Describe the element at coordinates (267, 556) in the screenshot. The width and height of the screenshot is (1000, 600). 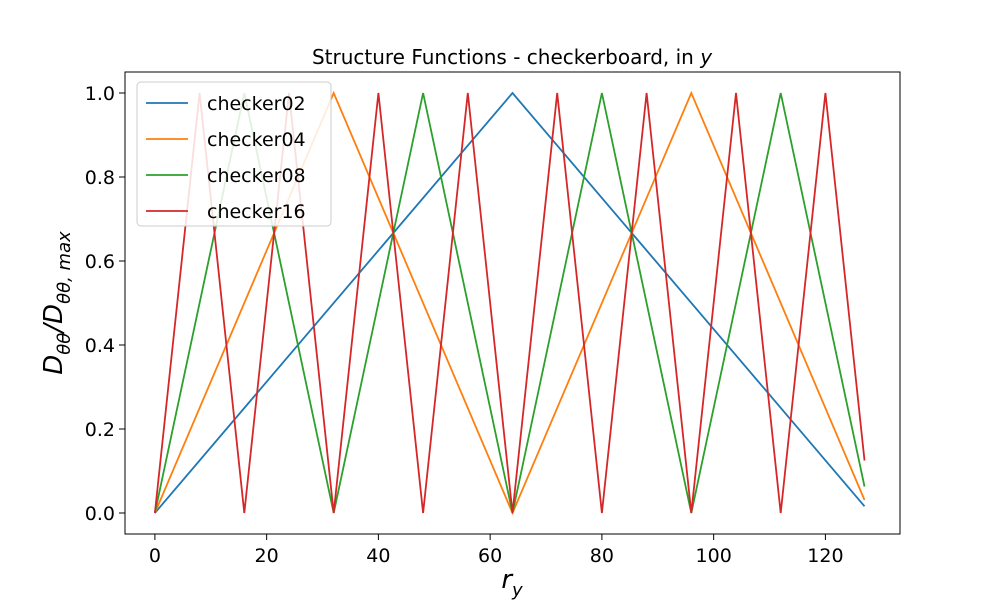
I see `x-tick-label: 20` at that location.